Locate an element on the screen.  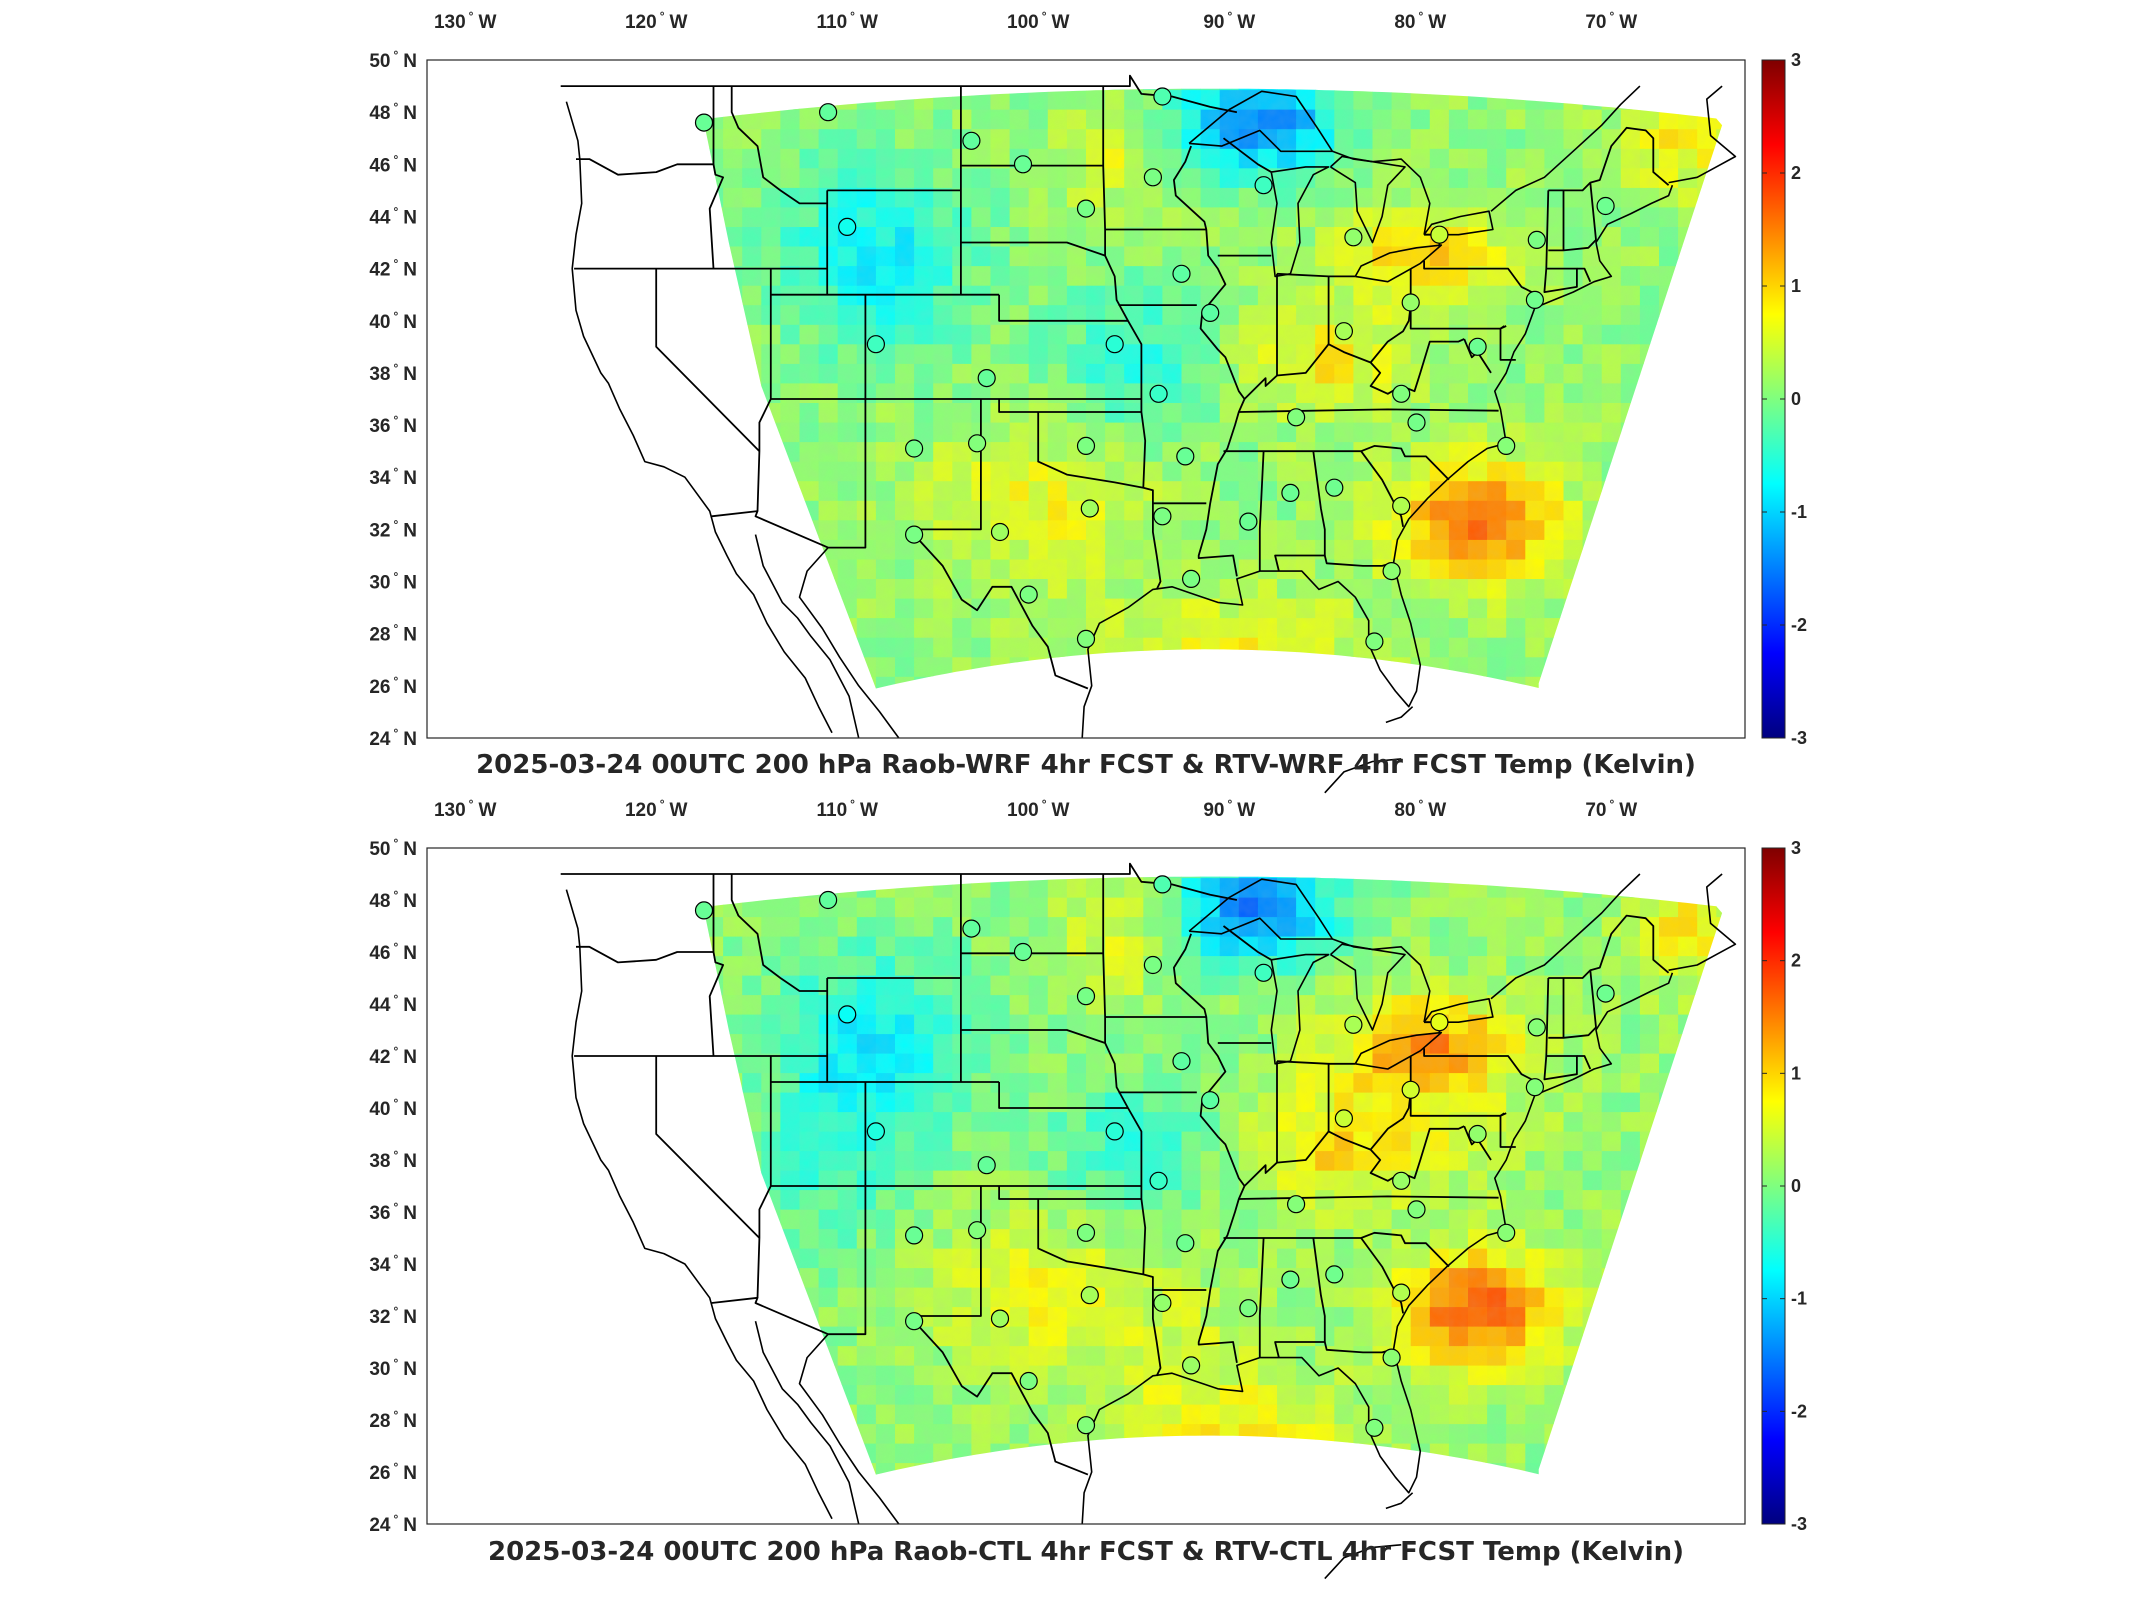
lat-tick-label: 46 ° N is located at coordinates (393, 952).